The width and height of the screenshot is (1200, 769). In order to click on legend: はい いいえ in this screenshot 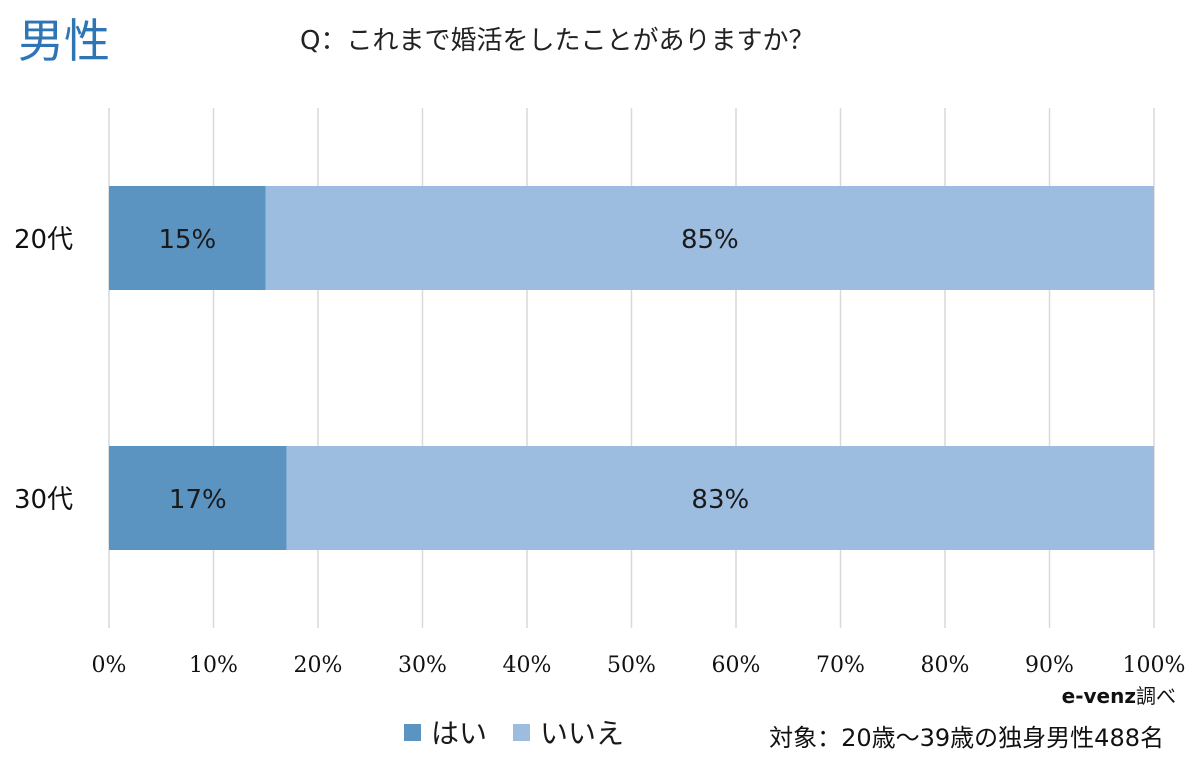, I will do `click(527, 732)`.